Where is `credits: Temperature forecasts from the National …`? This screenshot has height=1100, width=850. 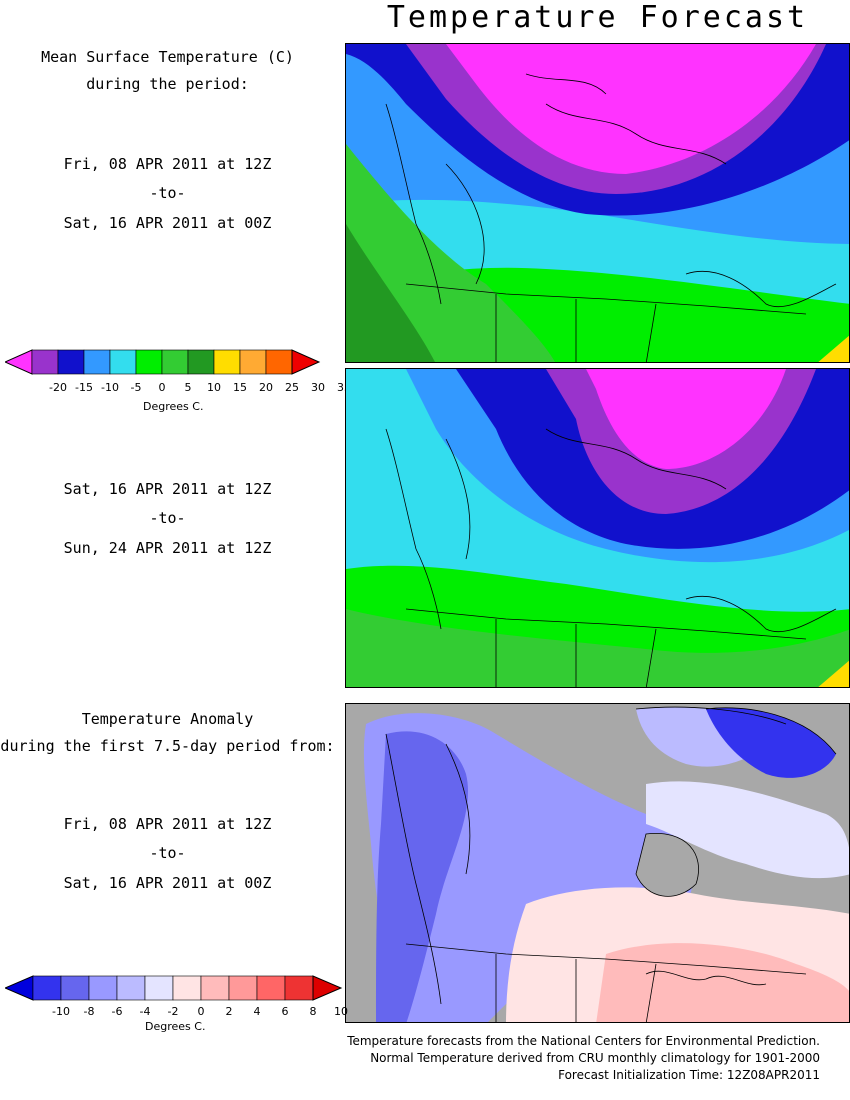 credits: Temperature forecasts from the National … is located at coordinates (583, 1058).